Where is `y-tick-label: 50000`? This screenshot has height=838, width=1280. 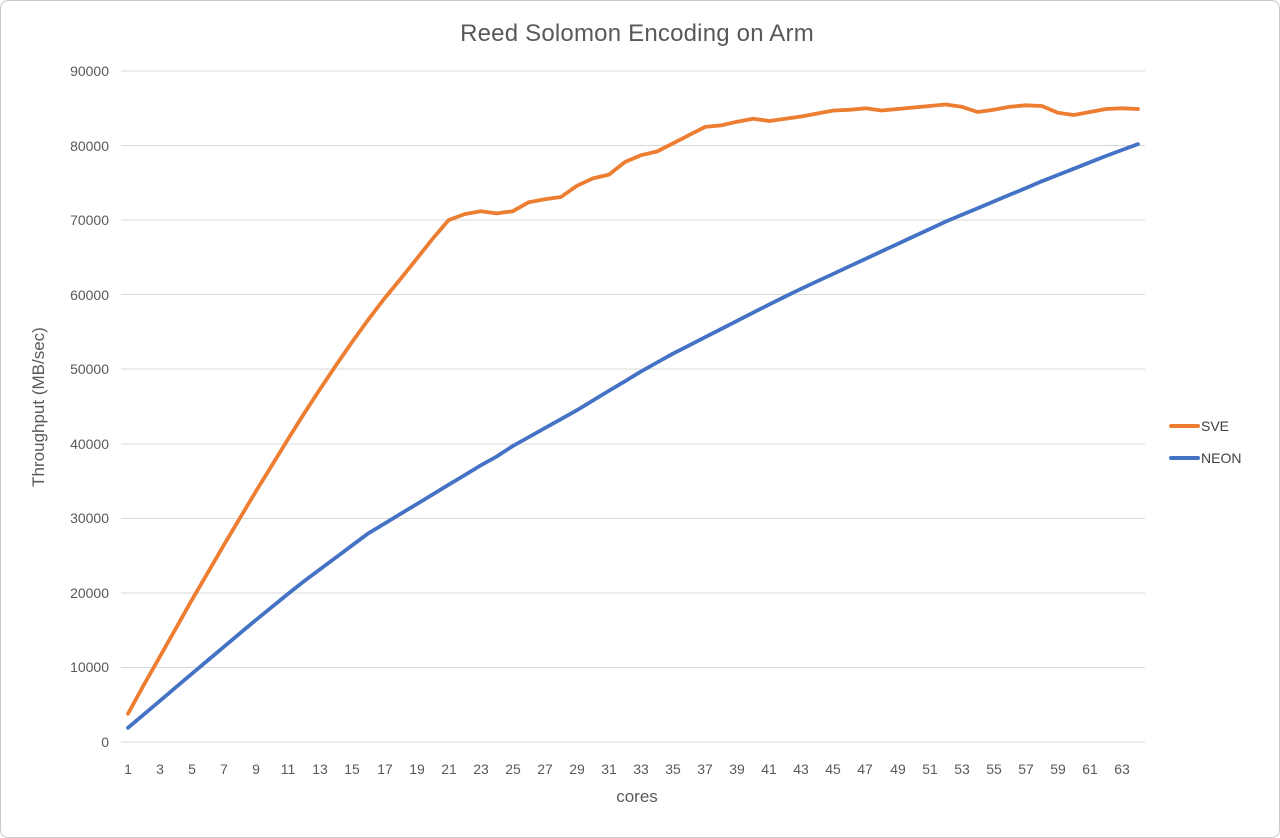
y-tick-label: 50000 is located at coordinates (89, 369).